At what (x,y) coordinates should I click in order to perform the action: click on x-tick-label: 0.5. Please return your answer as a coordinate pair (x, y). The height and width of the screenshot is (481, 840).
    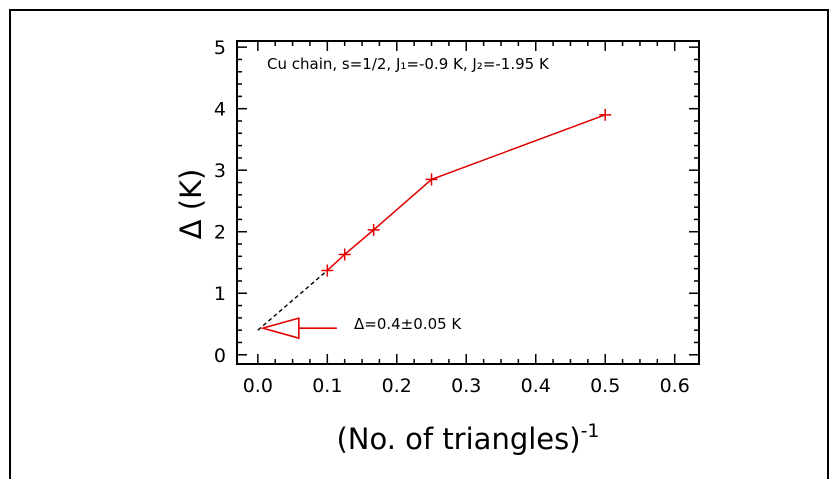
    Looking at the image, I should click on (605, 386).